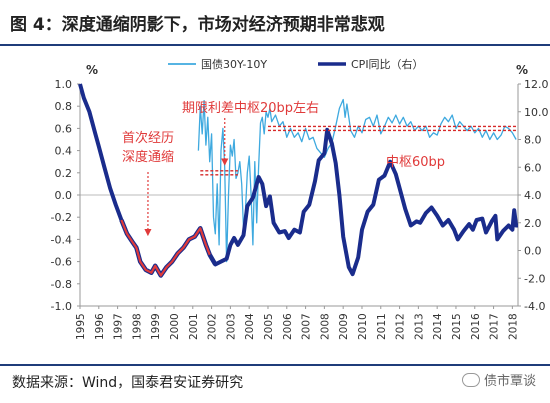  What do you see at coordinates (325, 326) in the screenshot?
I see `x-tick-label: 2008` at bounding box center [325, 326].